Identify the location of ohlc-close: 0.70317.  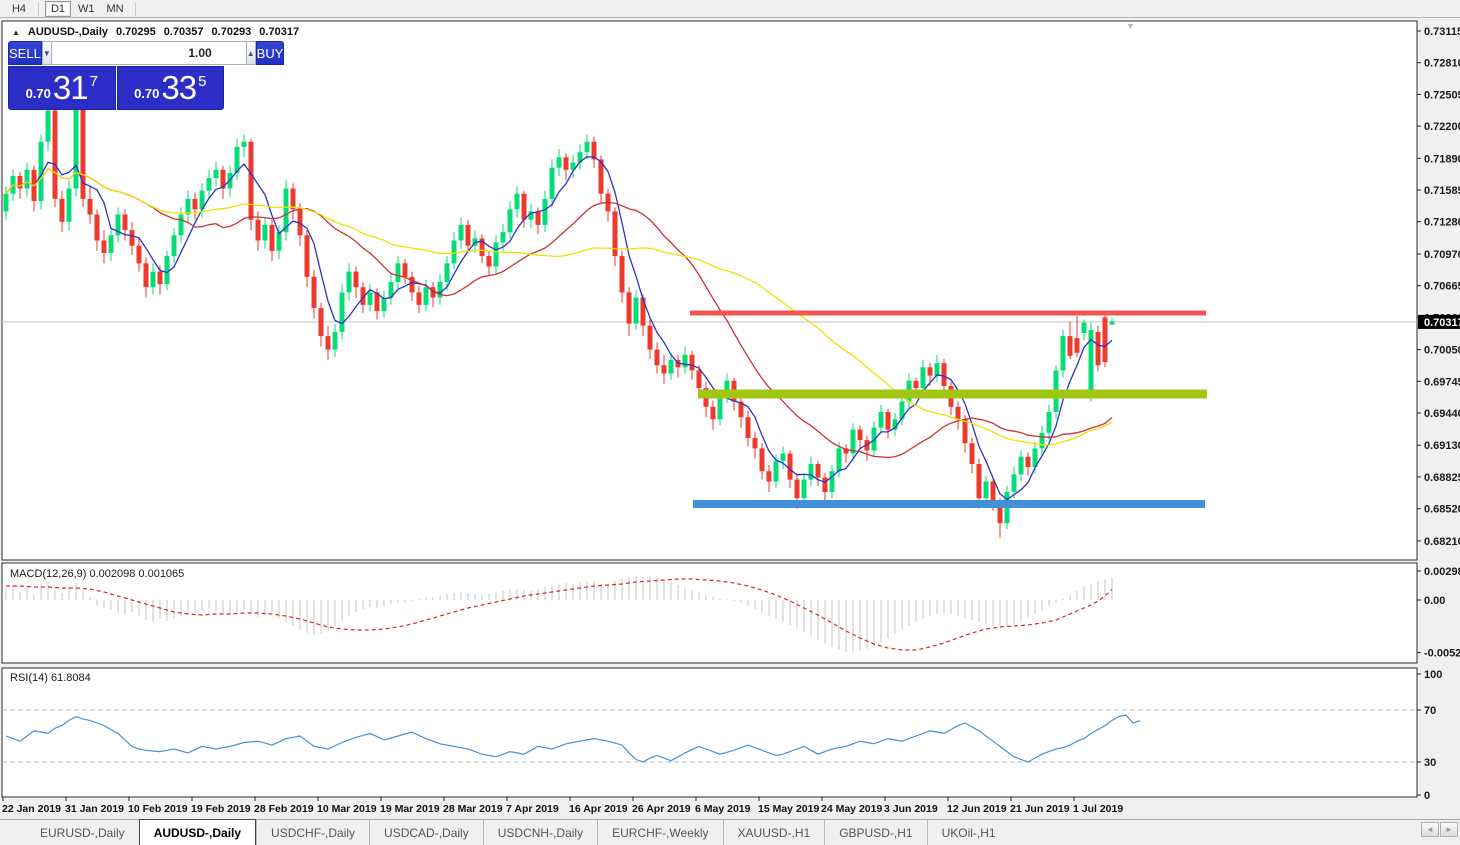
(279, 32).